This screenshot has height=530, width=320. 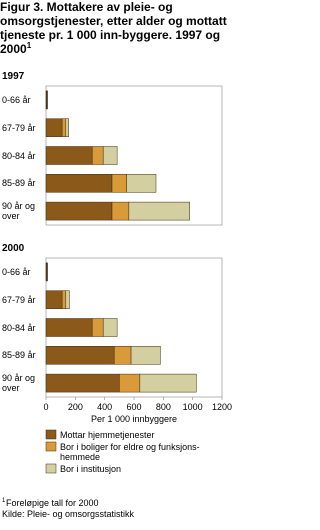 I want to click on legend-label: Mottar hjemmetjenester, so click(x=107, y=435).